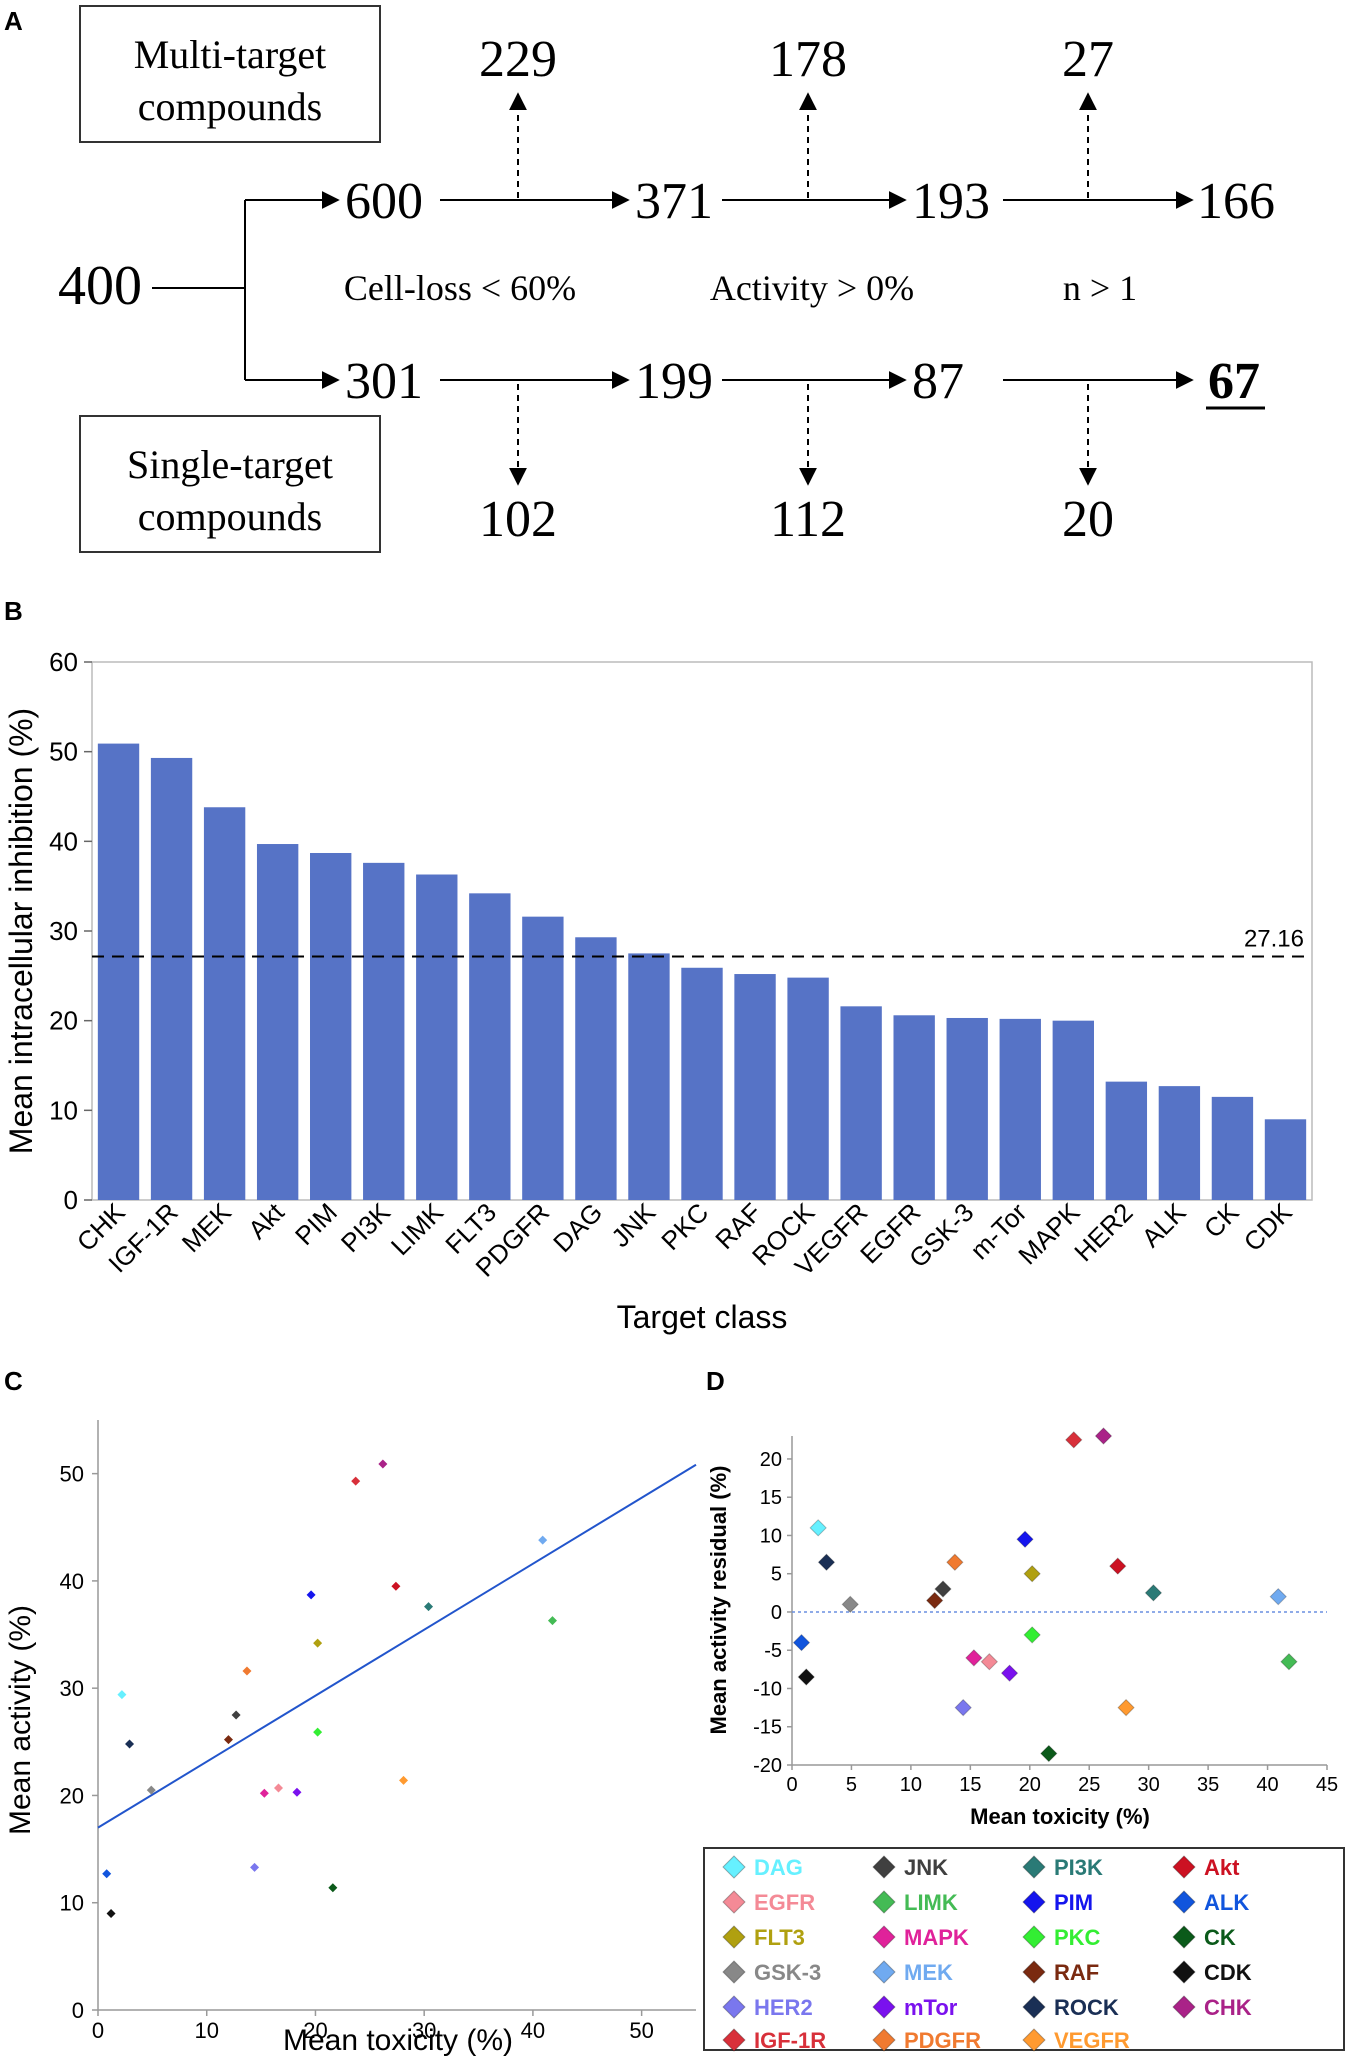 Image resolution: width=1350 pixels, height=2057 pixels. Describe the element at coordinates (278, 1788) in the screenshot. I see `point-egfr` at that location.